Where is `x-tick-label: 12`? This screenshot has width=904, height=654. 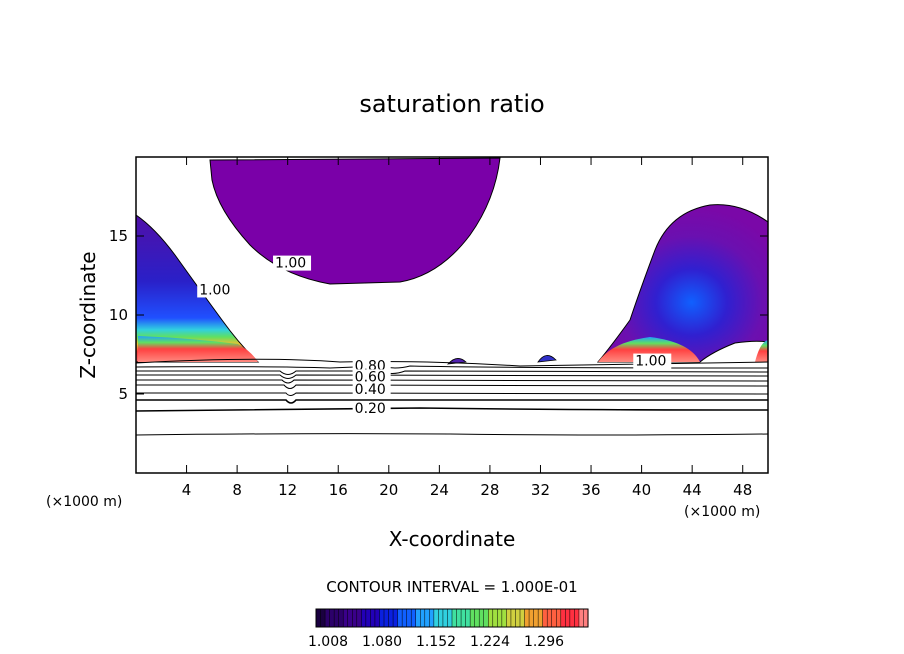 x-tick-label: 12 is located at coordinates (287, 490).